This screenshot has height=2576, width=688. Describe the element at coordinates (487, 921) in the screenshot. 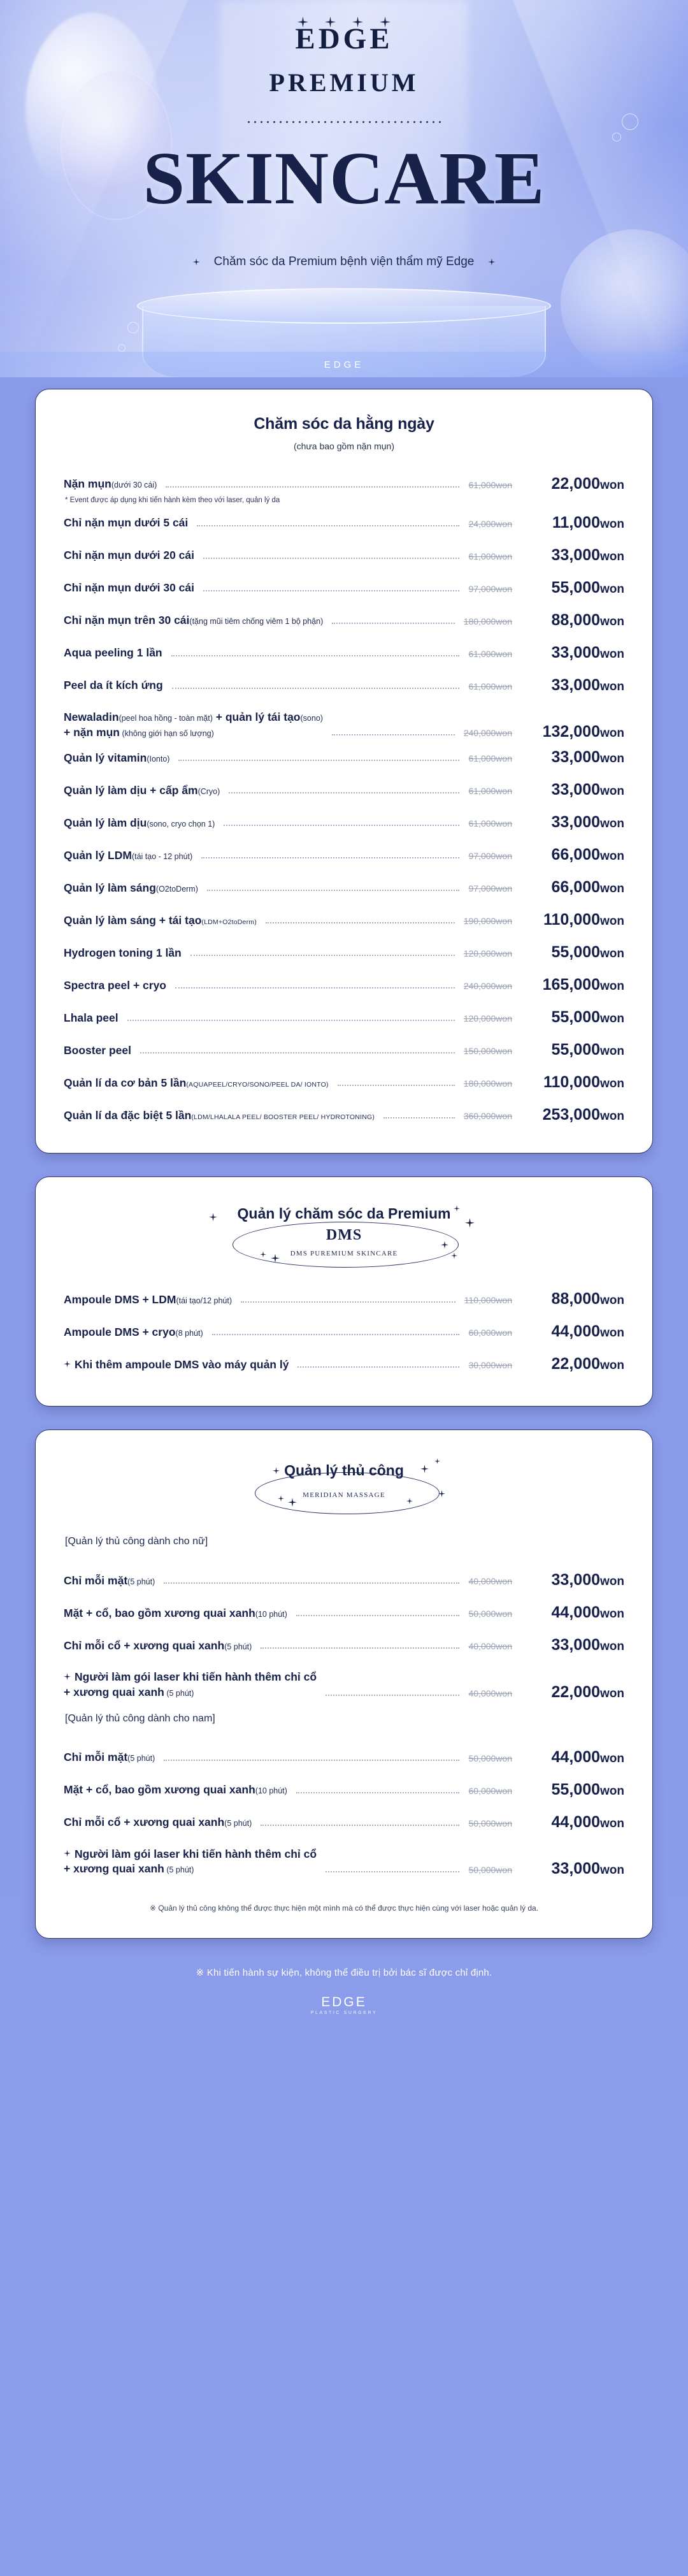

I see `original-price: 190,000won` at that location.